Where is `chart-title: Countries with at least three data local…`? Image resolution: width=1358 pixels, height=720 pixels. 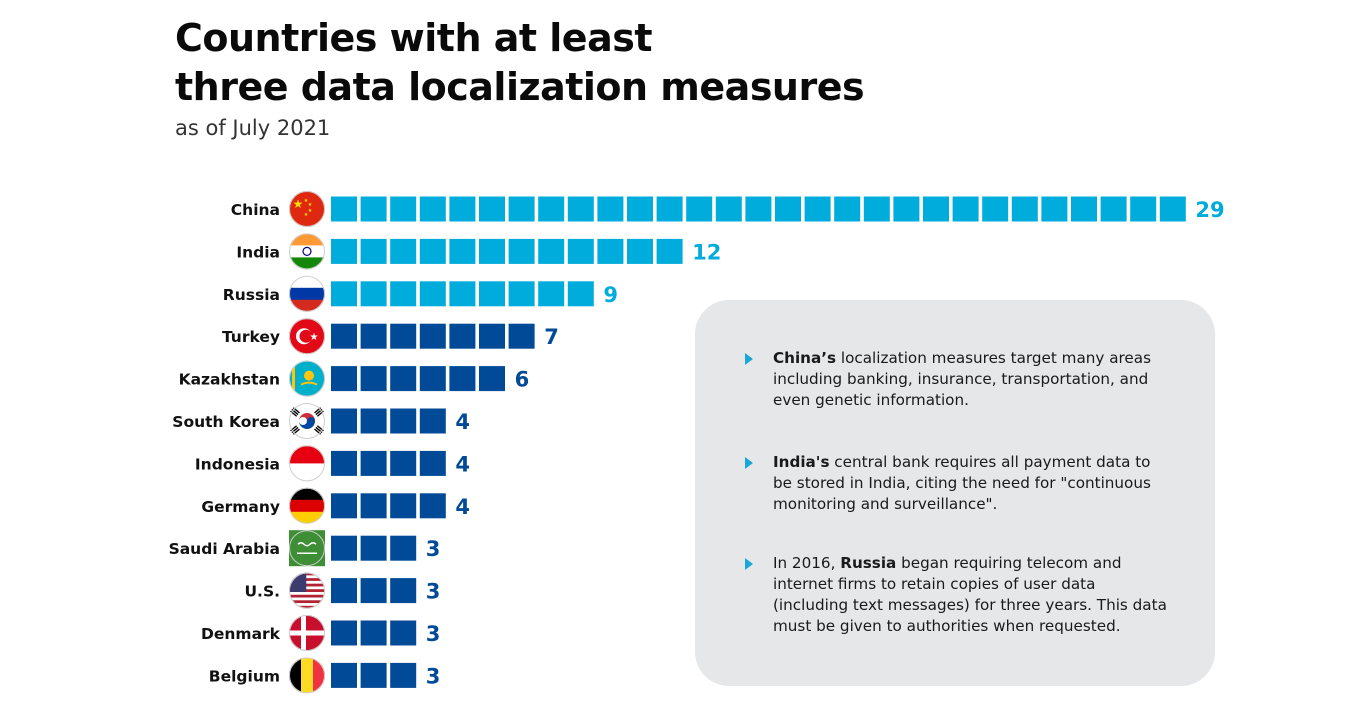
chart-title: Countries with at least three data local… is located at coordinates (520, 63).